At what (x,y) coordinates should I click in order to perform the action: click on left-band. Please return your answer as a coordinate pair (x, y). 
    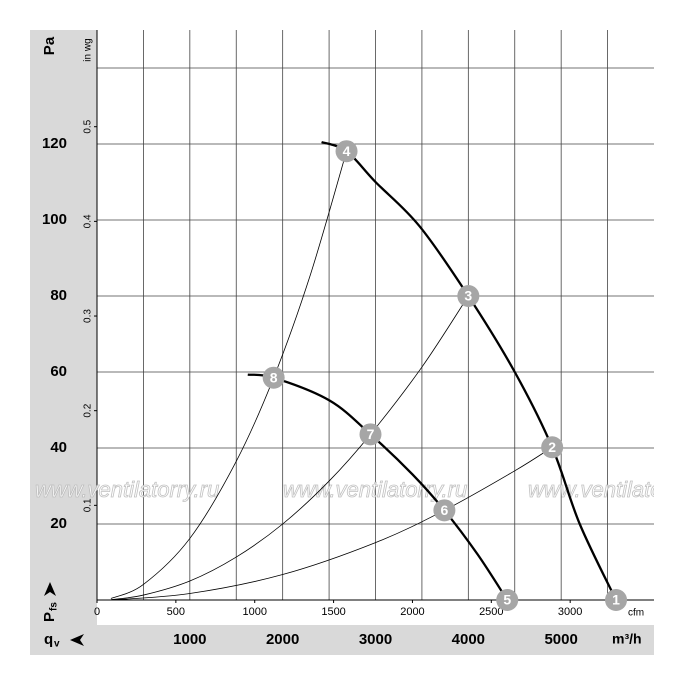
    Looking at the image, I should click on (63, 342).